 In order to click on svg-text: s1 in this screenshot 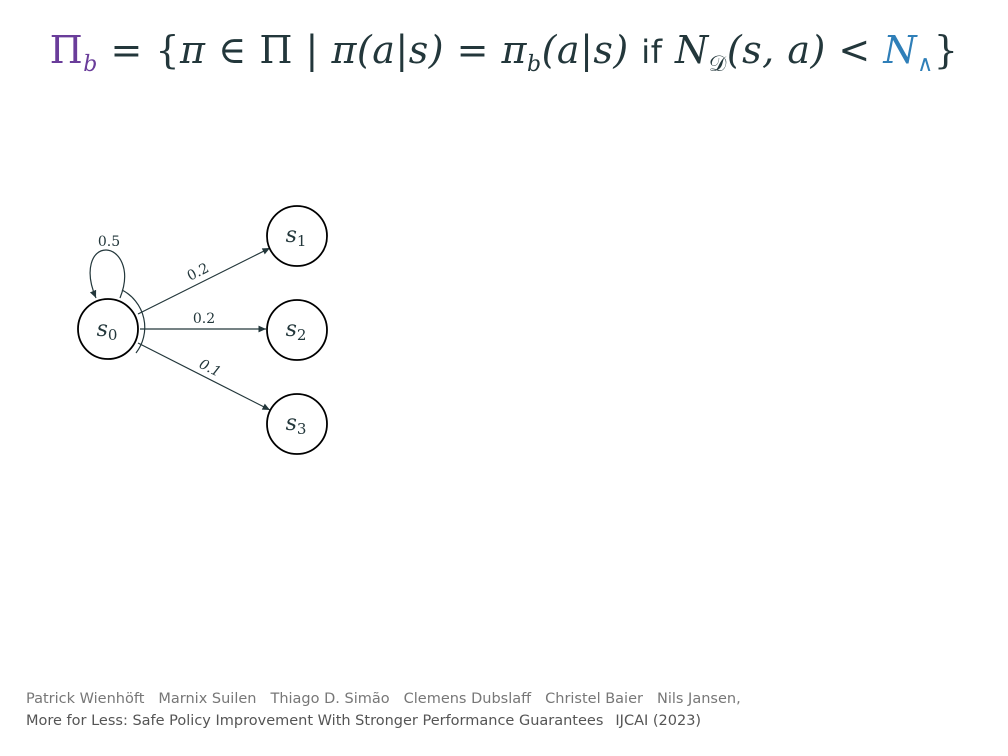, I will do `click(296, 236)`.